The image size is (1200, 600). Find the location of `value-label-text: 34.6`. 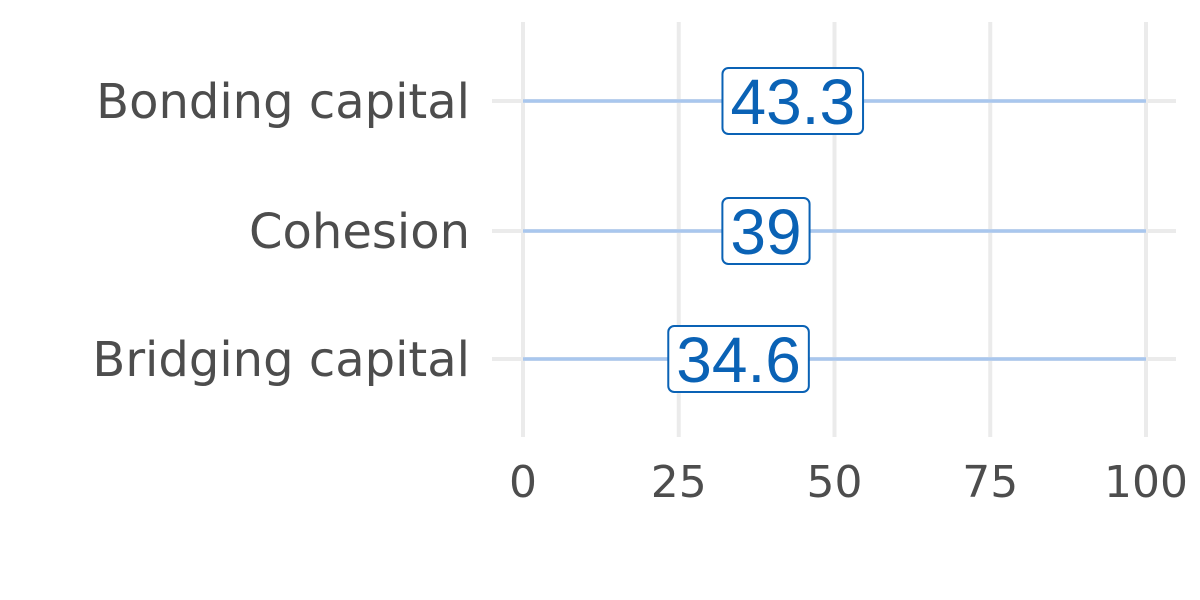

value-label-text: 34.6 is located at coordinates (738, 360).